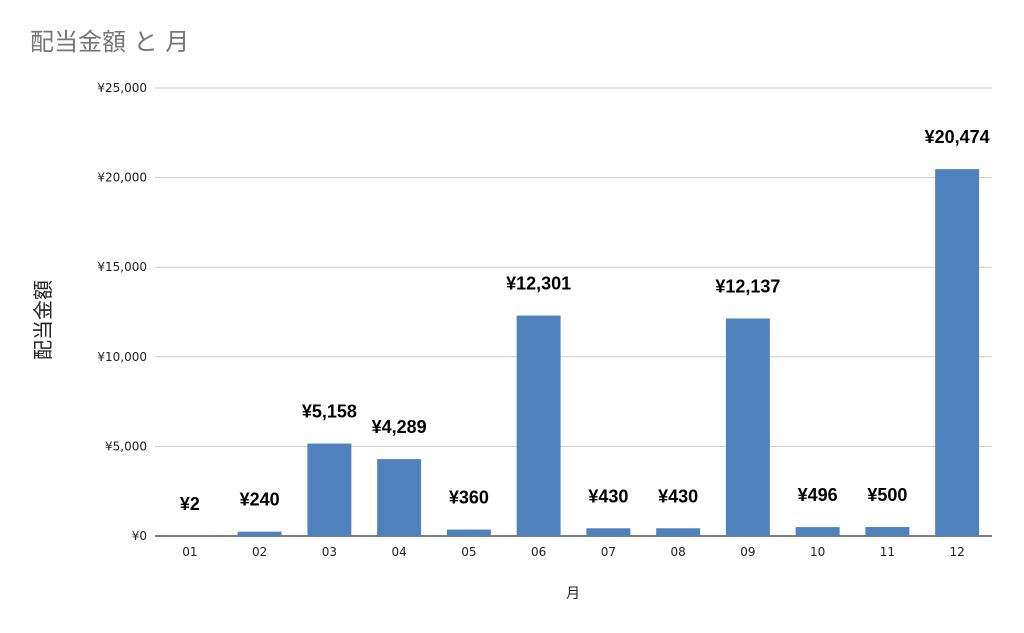 The image size is (1024, 633). I want to click on y-tick-label: ¥25,000, so click(122, 88).